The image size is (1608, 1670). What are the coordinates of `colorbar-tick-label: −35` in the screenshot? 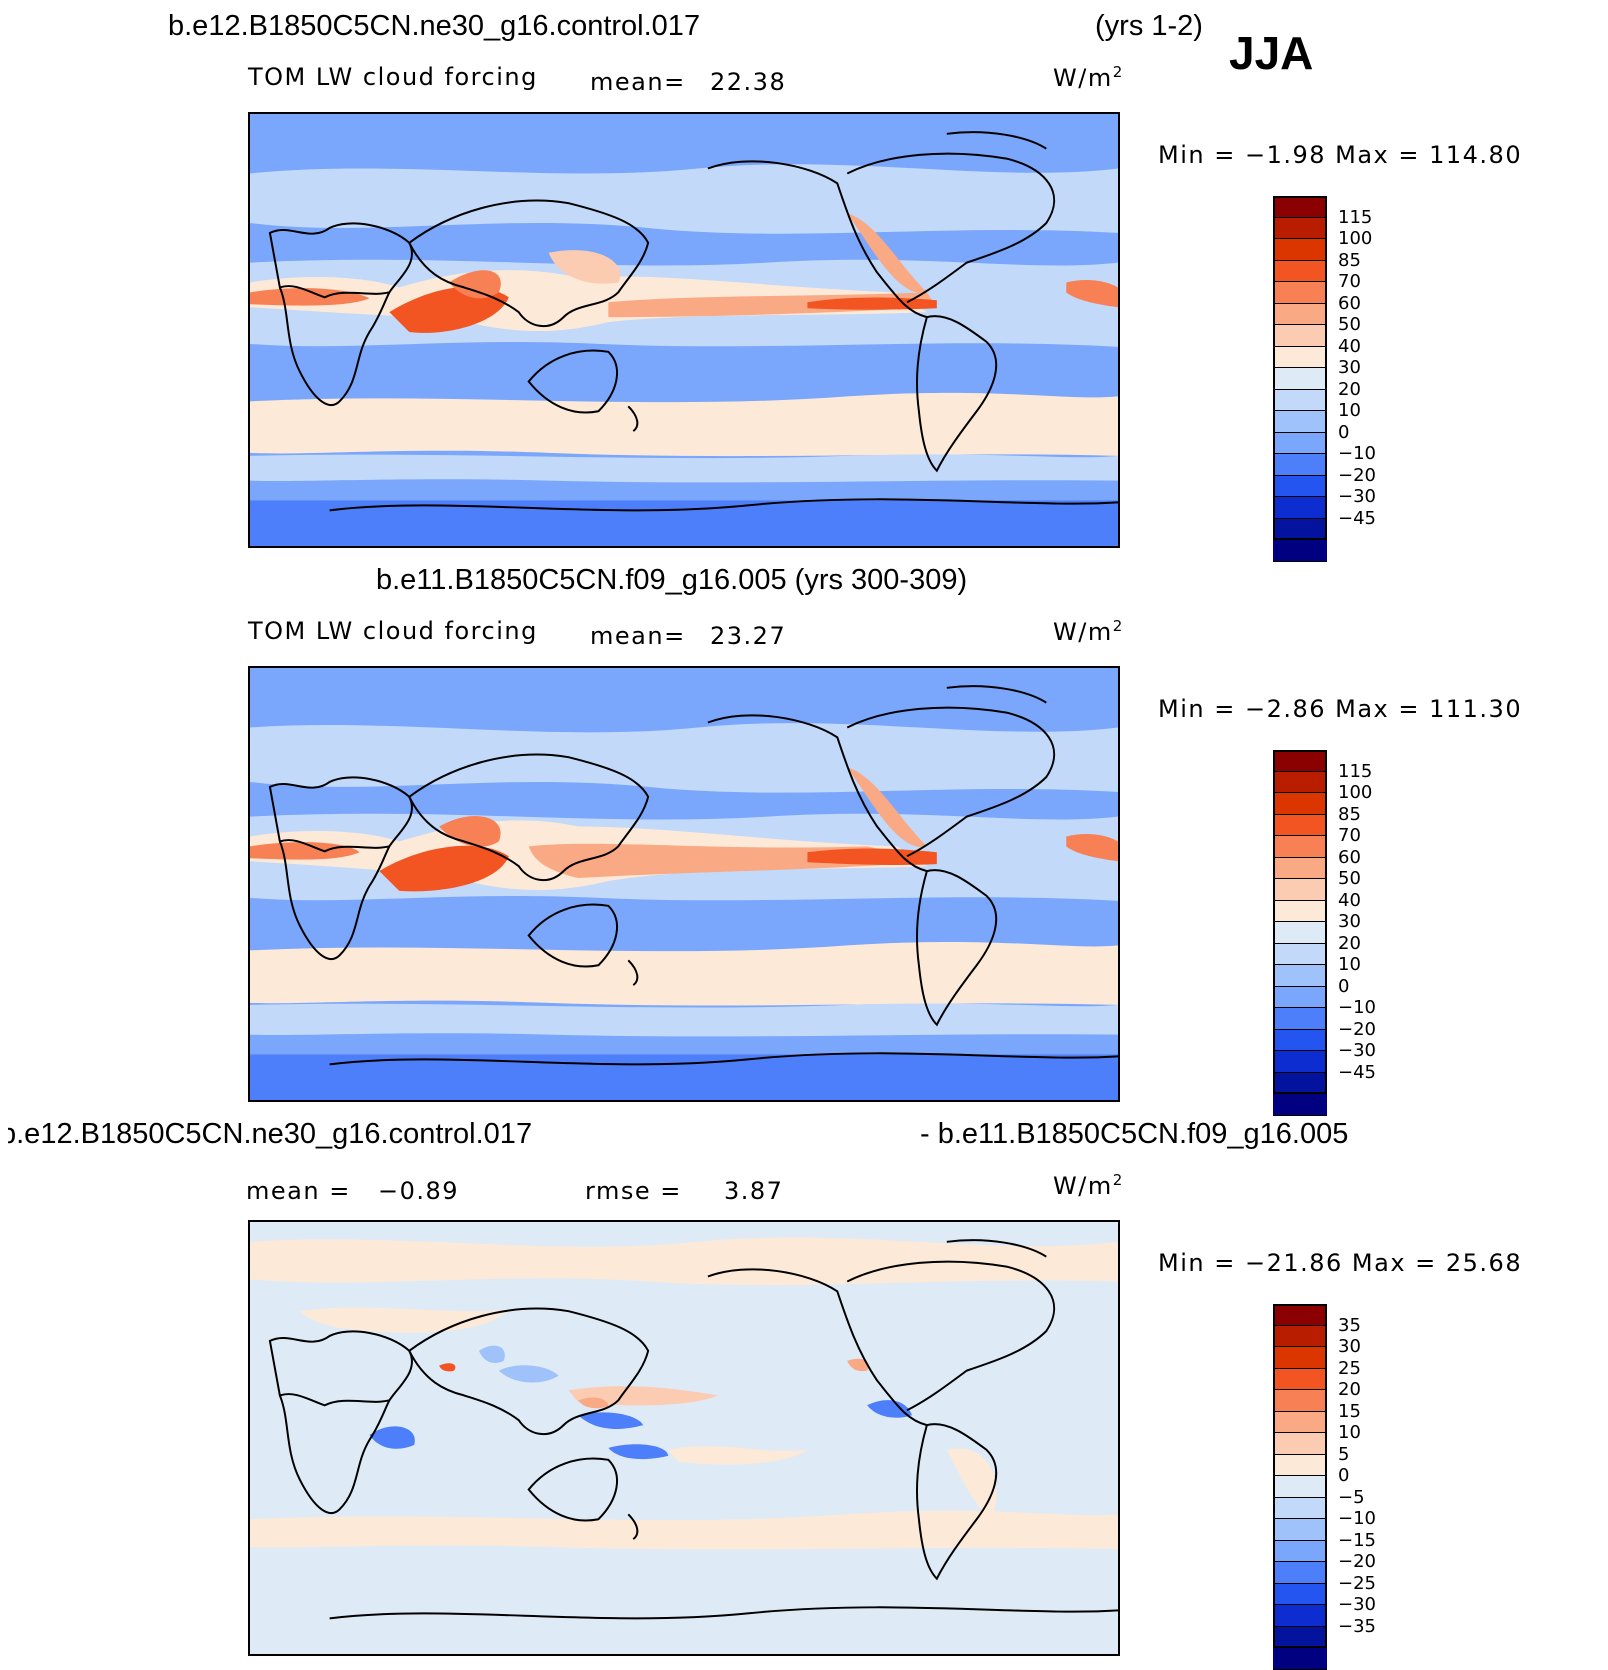 It's located at (1357, 1626).